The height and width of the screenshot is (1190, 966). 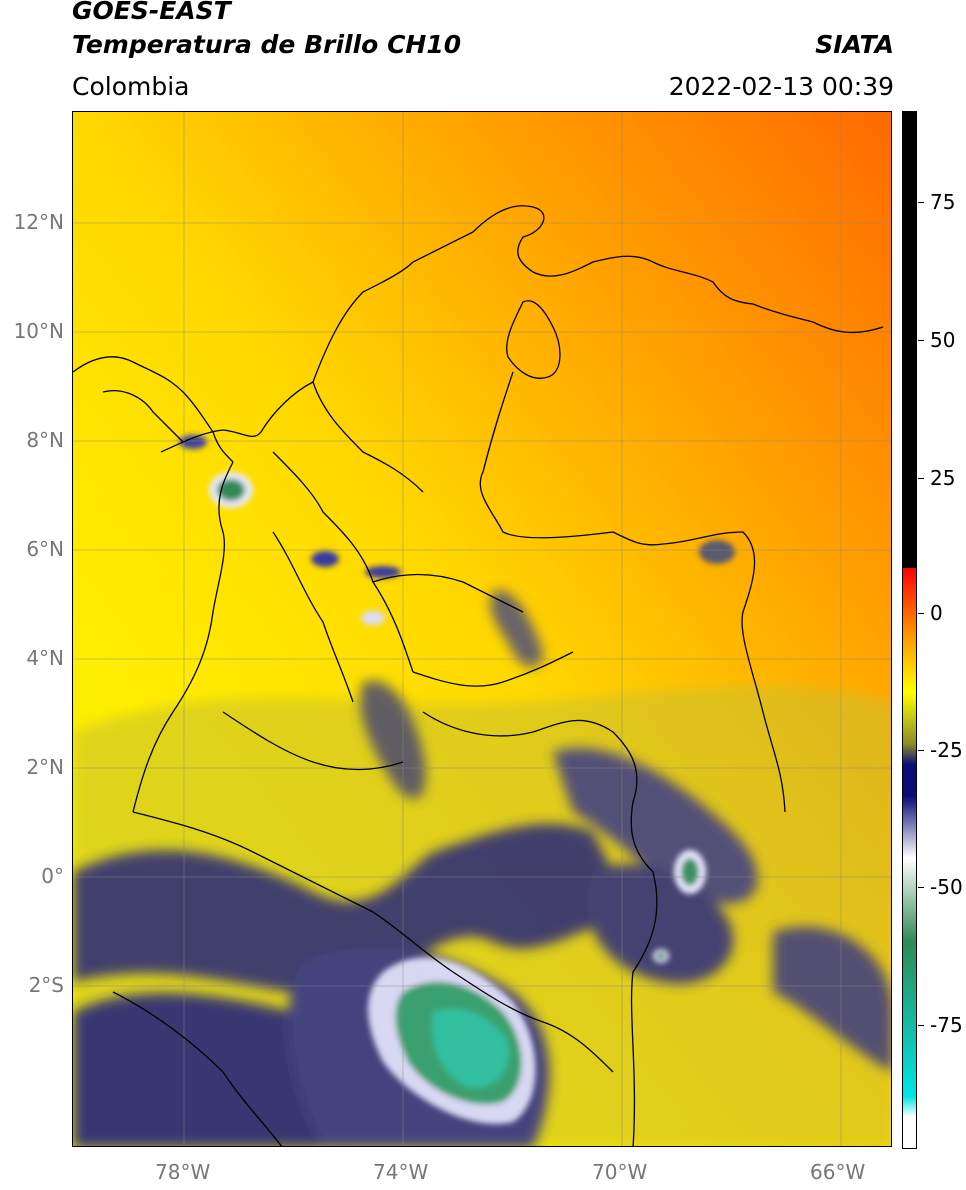 What do you see at coordinates (854, 44) in the screenshot?
I see `organization-label: SIATA` at bounding box center [854, 44].